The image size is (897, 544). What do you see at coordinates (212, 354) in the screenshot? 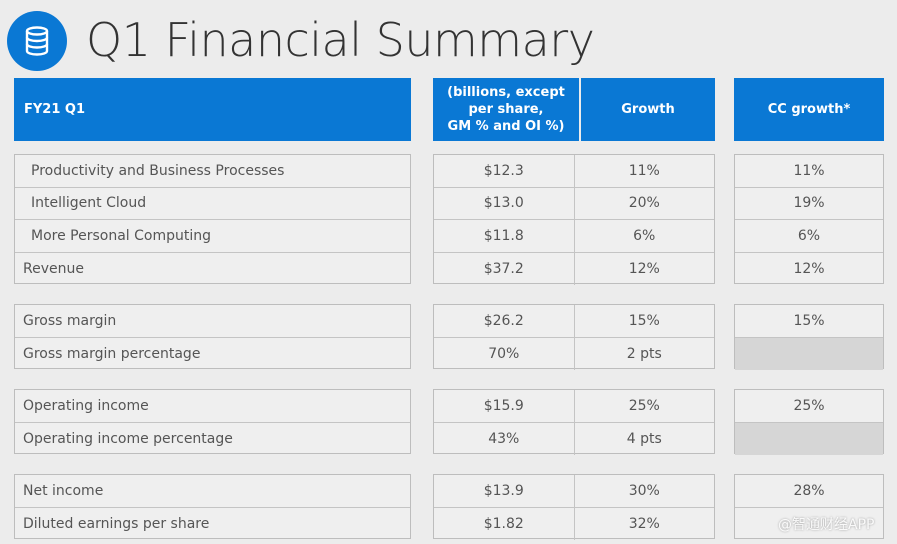
I see `table-row: Gross margin percentage` at bounding box center [212, 354].